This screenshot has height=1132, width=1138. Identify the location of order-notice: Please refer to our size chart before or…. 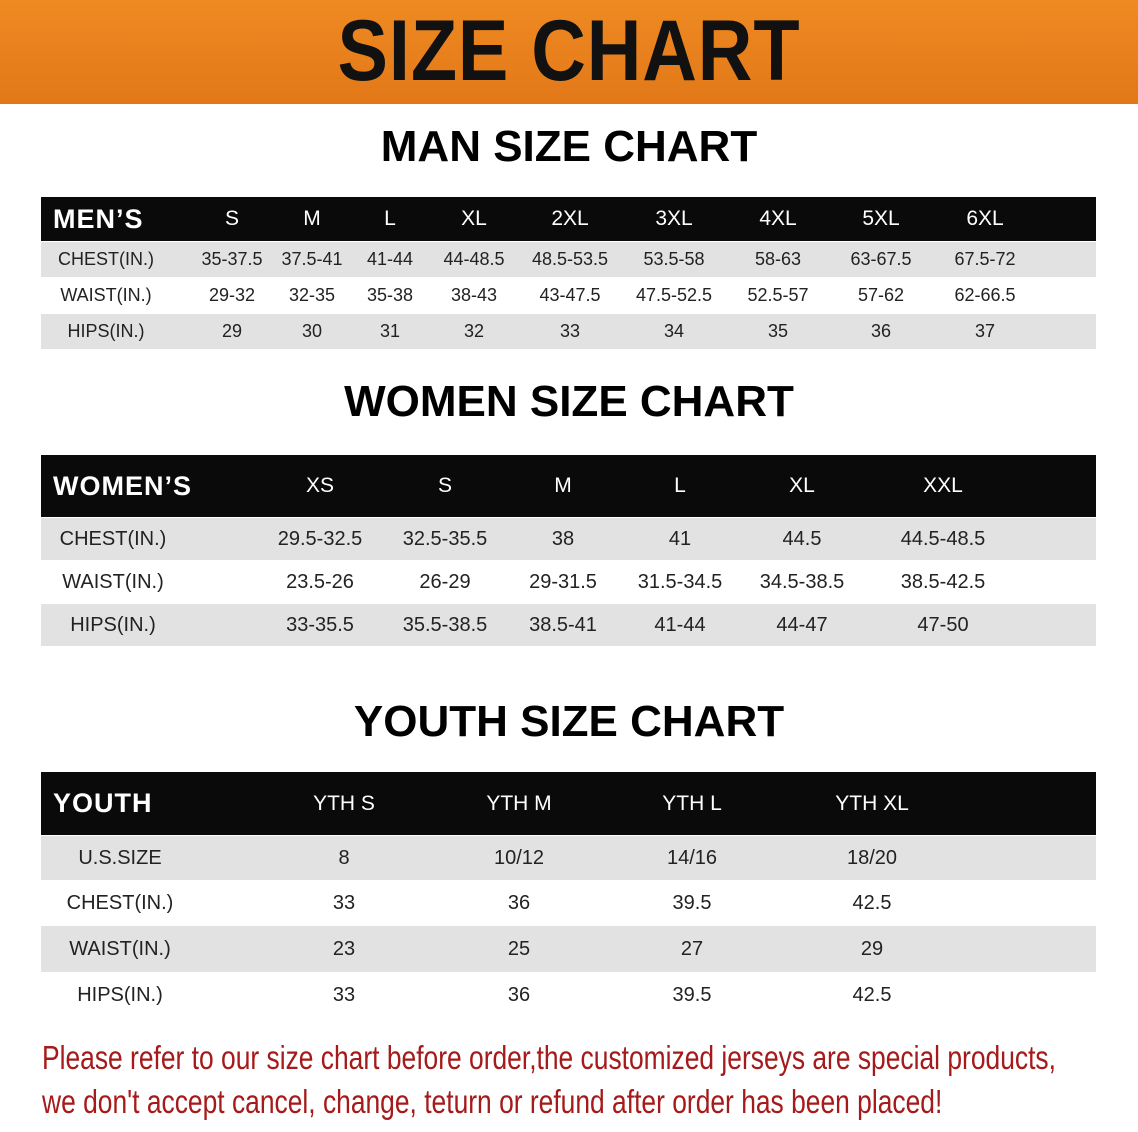
(549, 1080).